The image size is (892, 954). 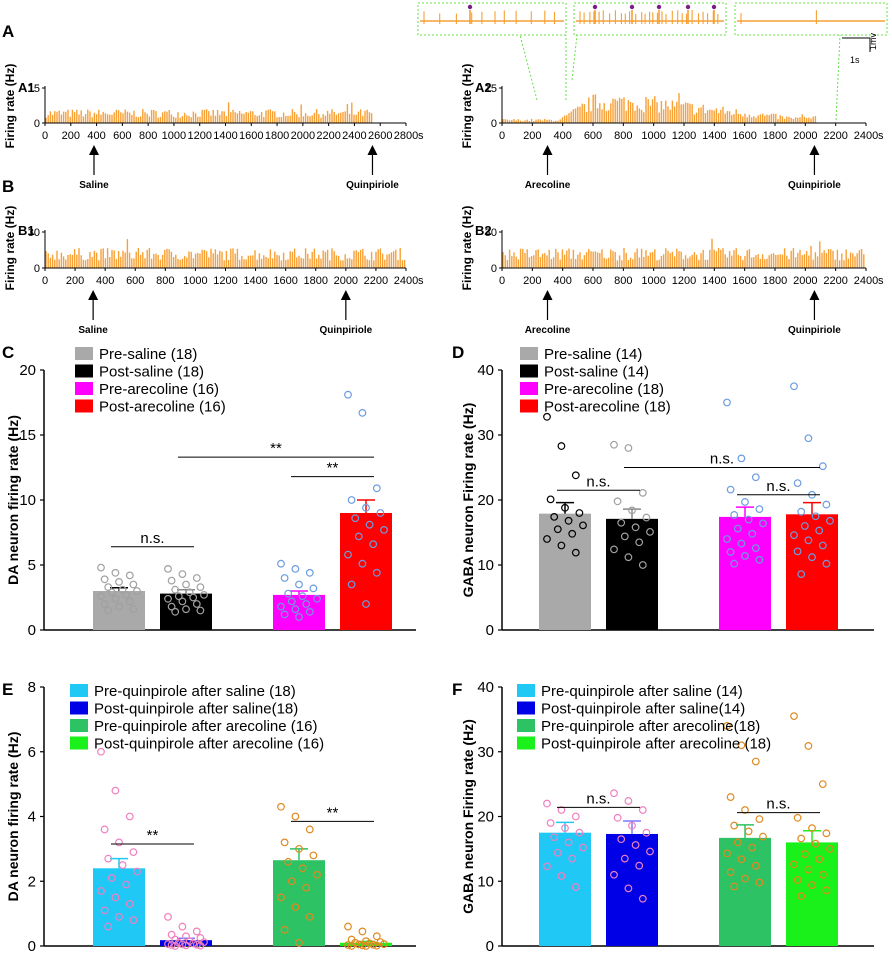 I want to click on x-tick-label: 2200, so click(x=376, y=281).